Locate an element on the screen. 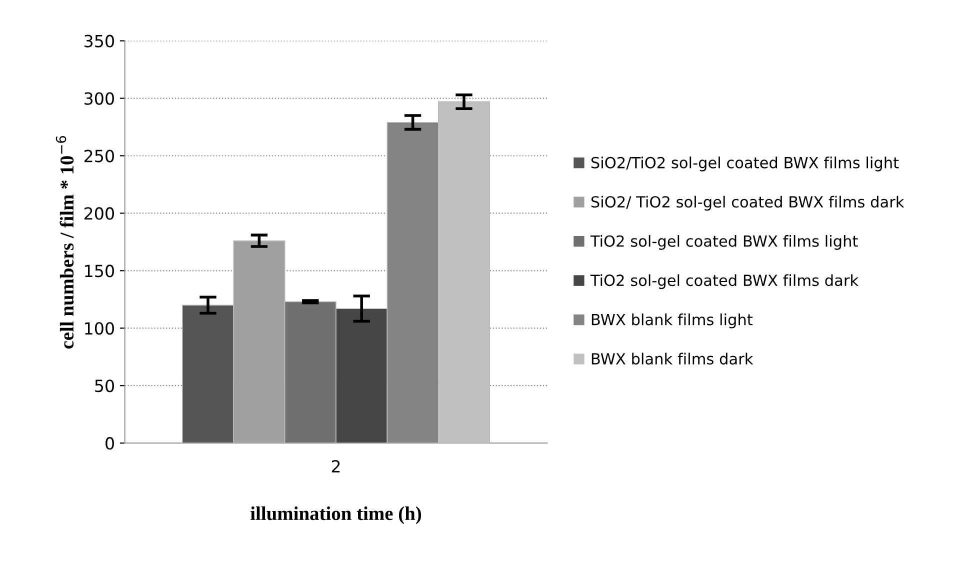 This screenshot has height=583, width=960. y-tick-label: 350 is located at coordinates (99, 41).